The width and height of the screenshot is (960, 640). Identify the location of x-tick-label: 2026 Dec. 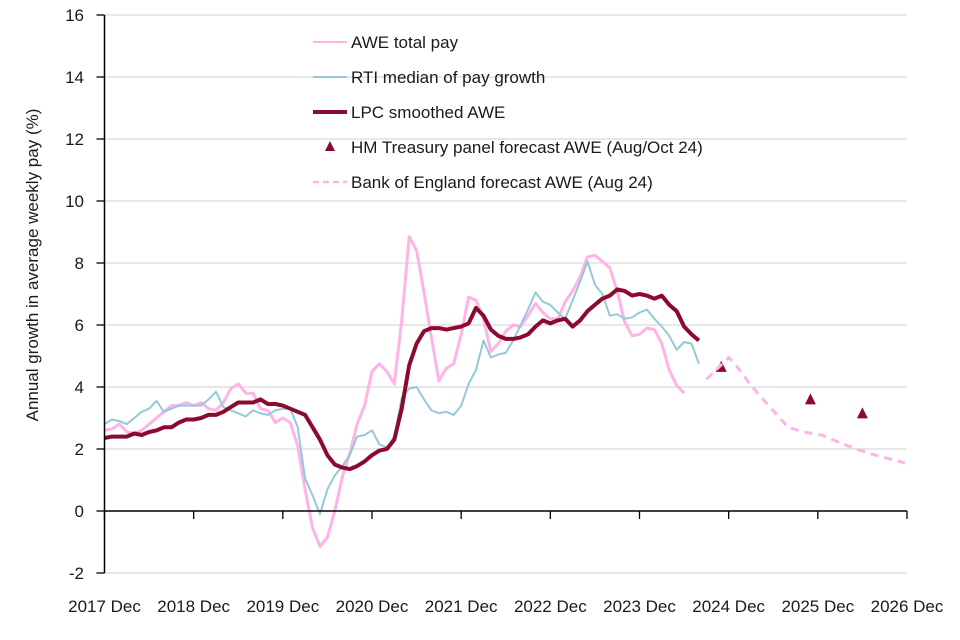
(907, 606).